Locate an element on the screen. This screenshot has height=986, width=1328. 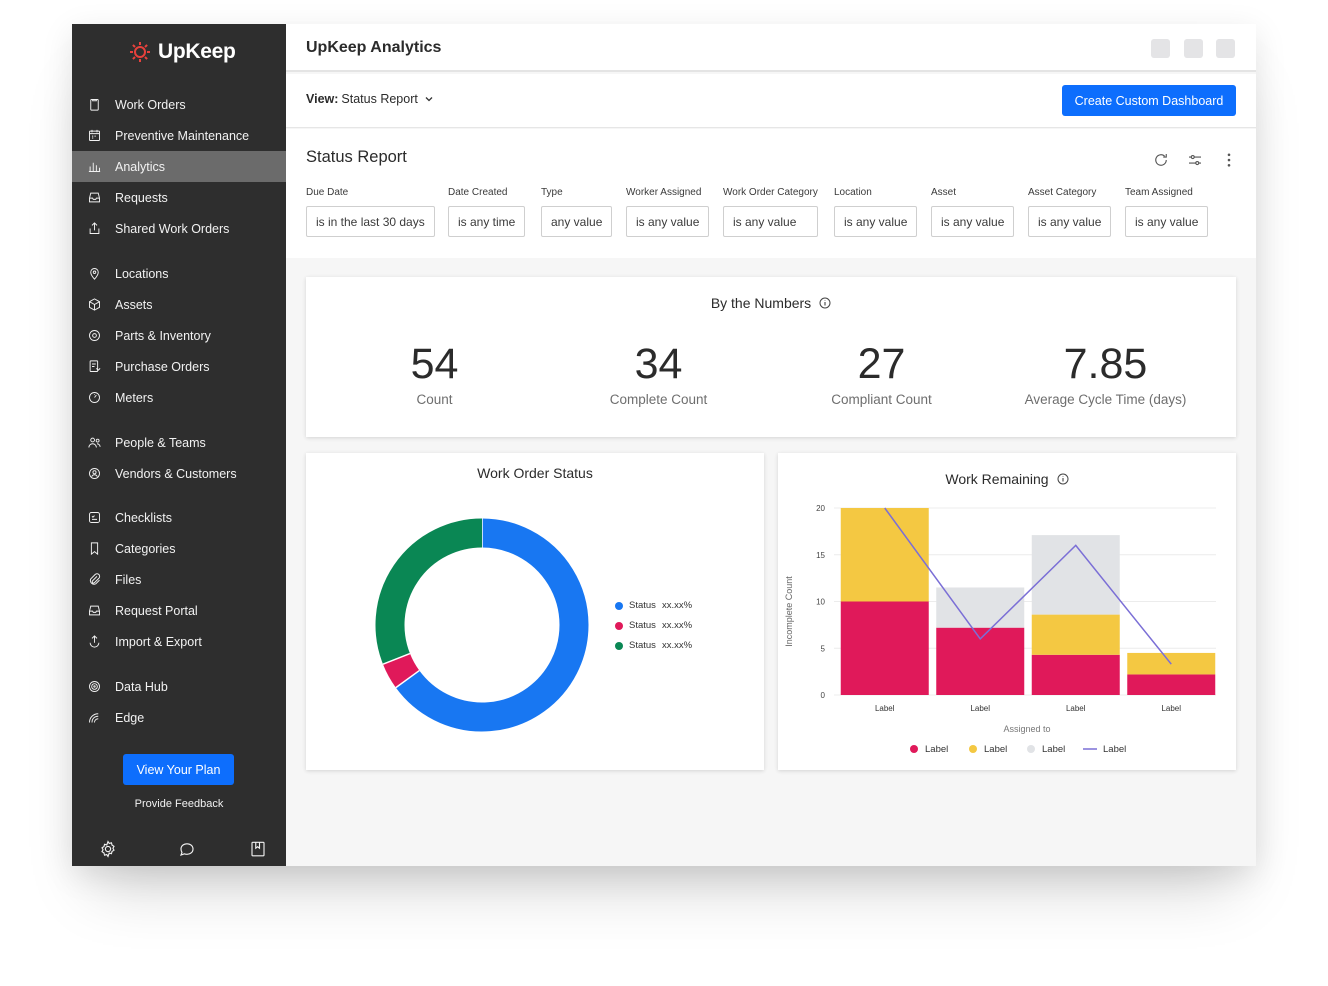
stat-average-cycle-time: 7.85 Average Cycle Time (days) is located at coordinates (1105, 374).